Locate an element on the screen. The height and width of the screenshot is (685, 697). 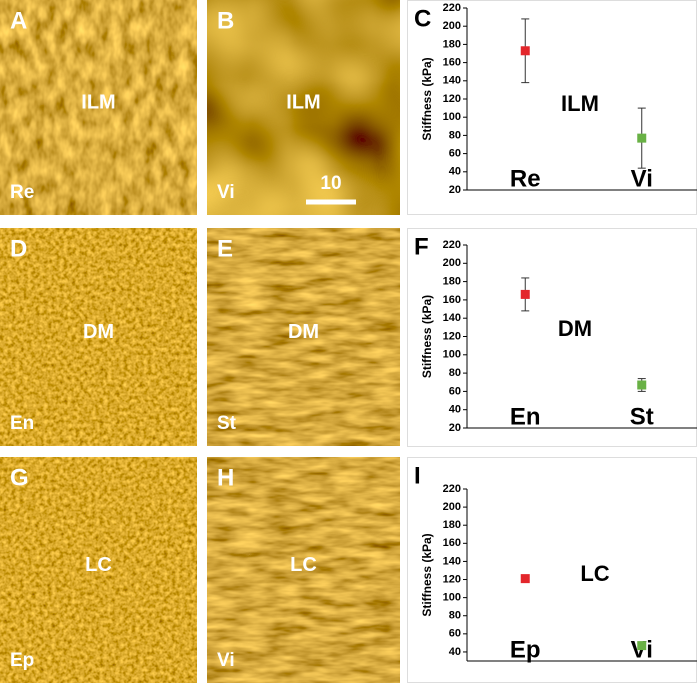
panel-letter: E is located at coordinates (225, 248).